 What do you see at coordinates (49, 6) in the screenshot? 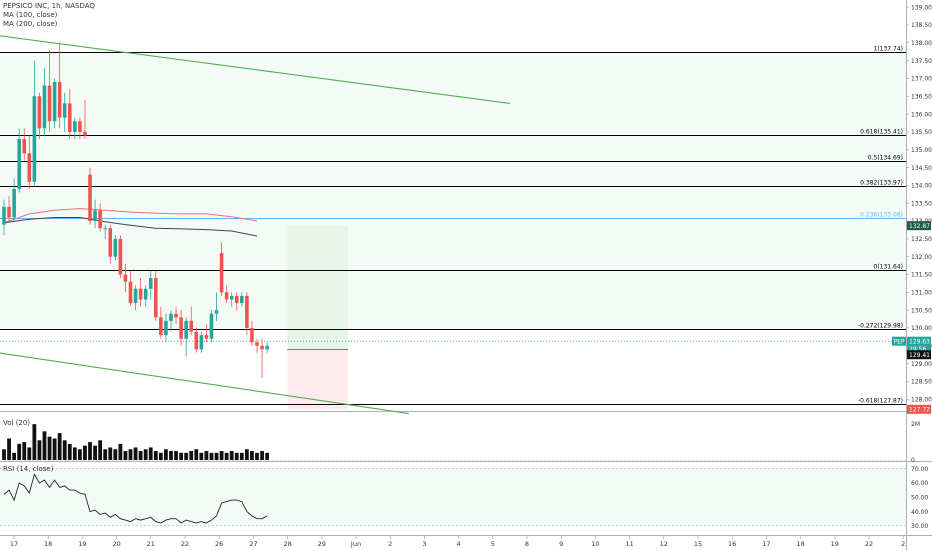
I see `symbol-title: PEPSICO INC, 1h, NASDAQ` at bounding box center [49, 6].